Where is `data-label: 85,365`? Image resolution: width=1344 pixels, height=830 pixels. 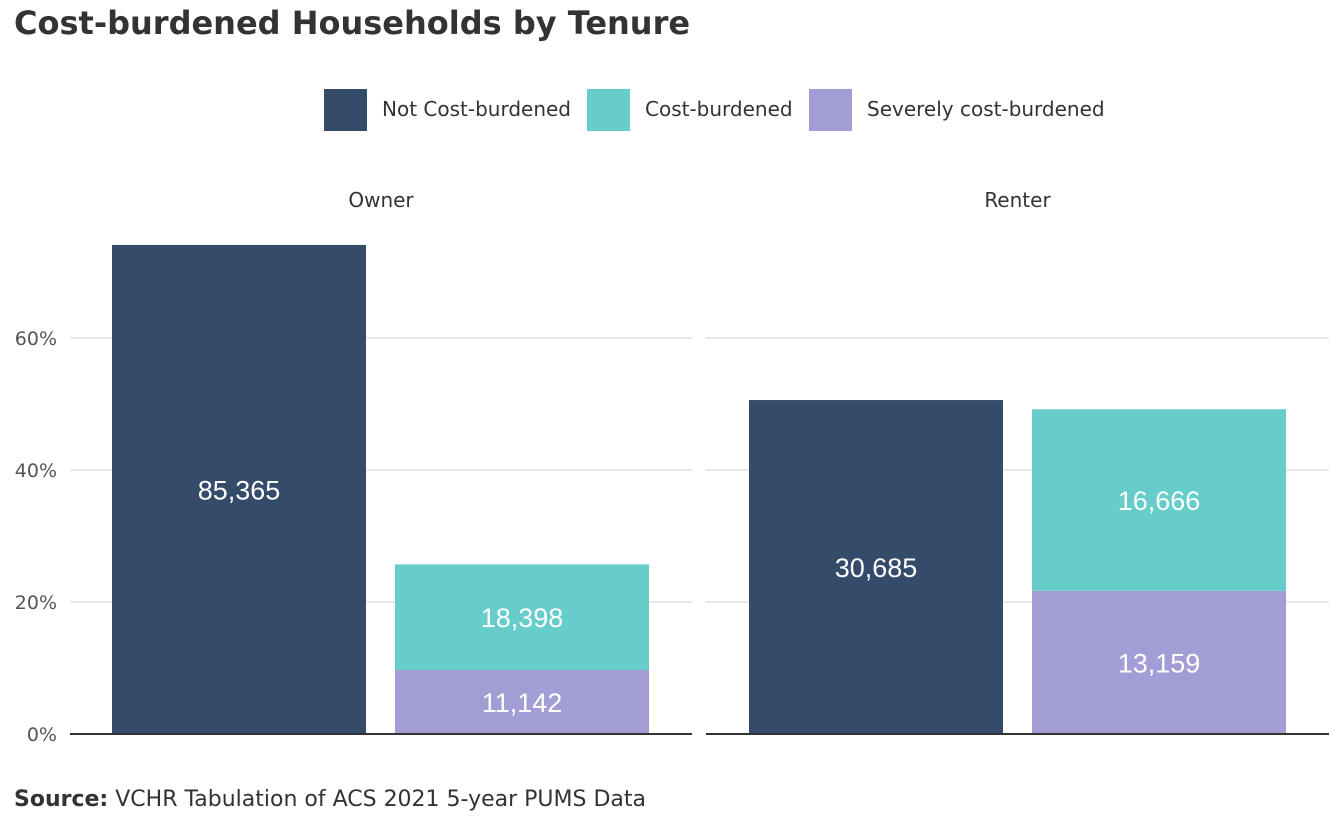
data-label: 85,365 is located at coordinates (239, 490).